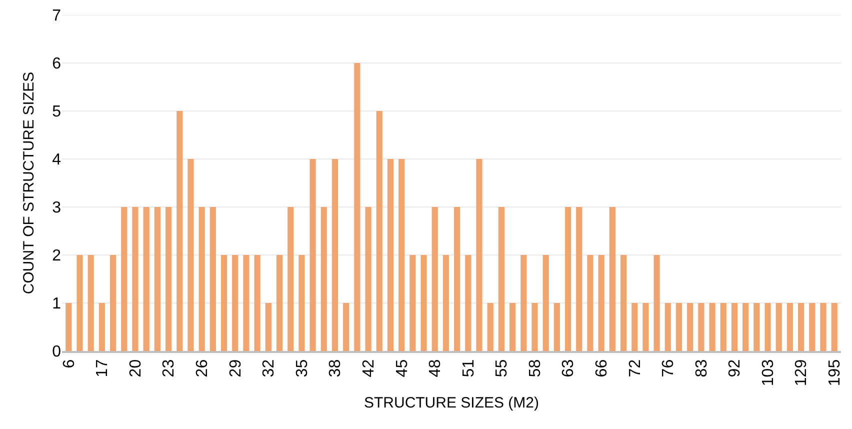 This screenshot has width=852, height=429. Describe the element at coordinates (535, 368) in the screenshot. I see `x-tick-label: 58` at that location.